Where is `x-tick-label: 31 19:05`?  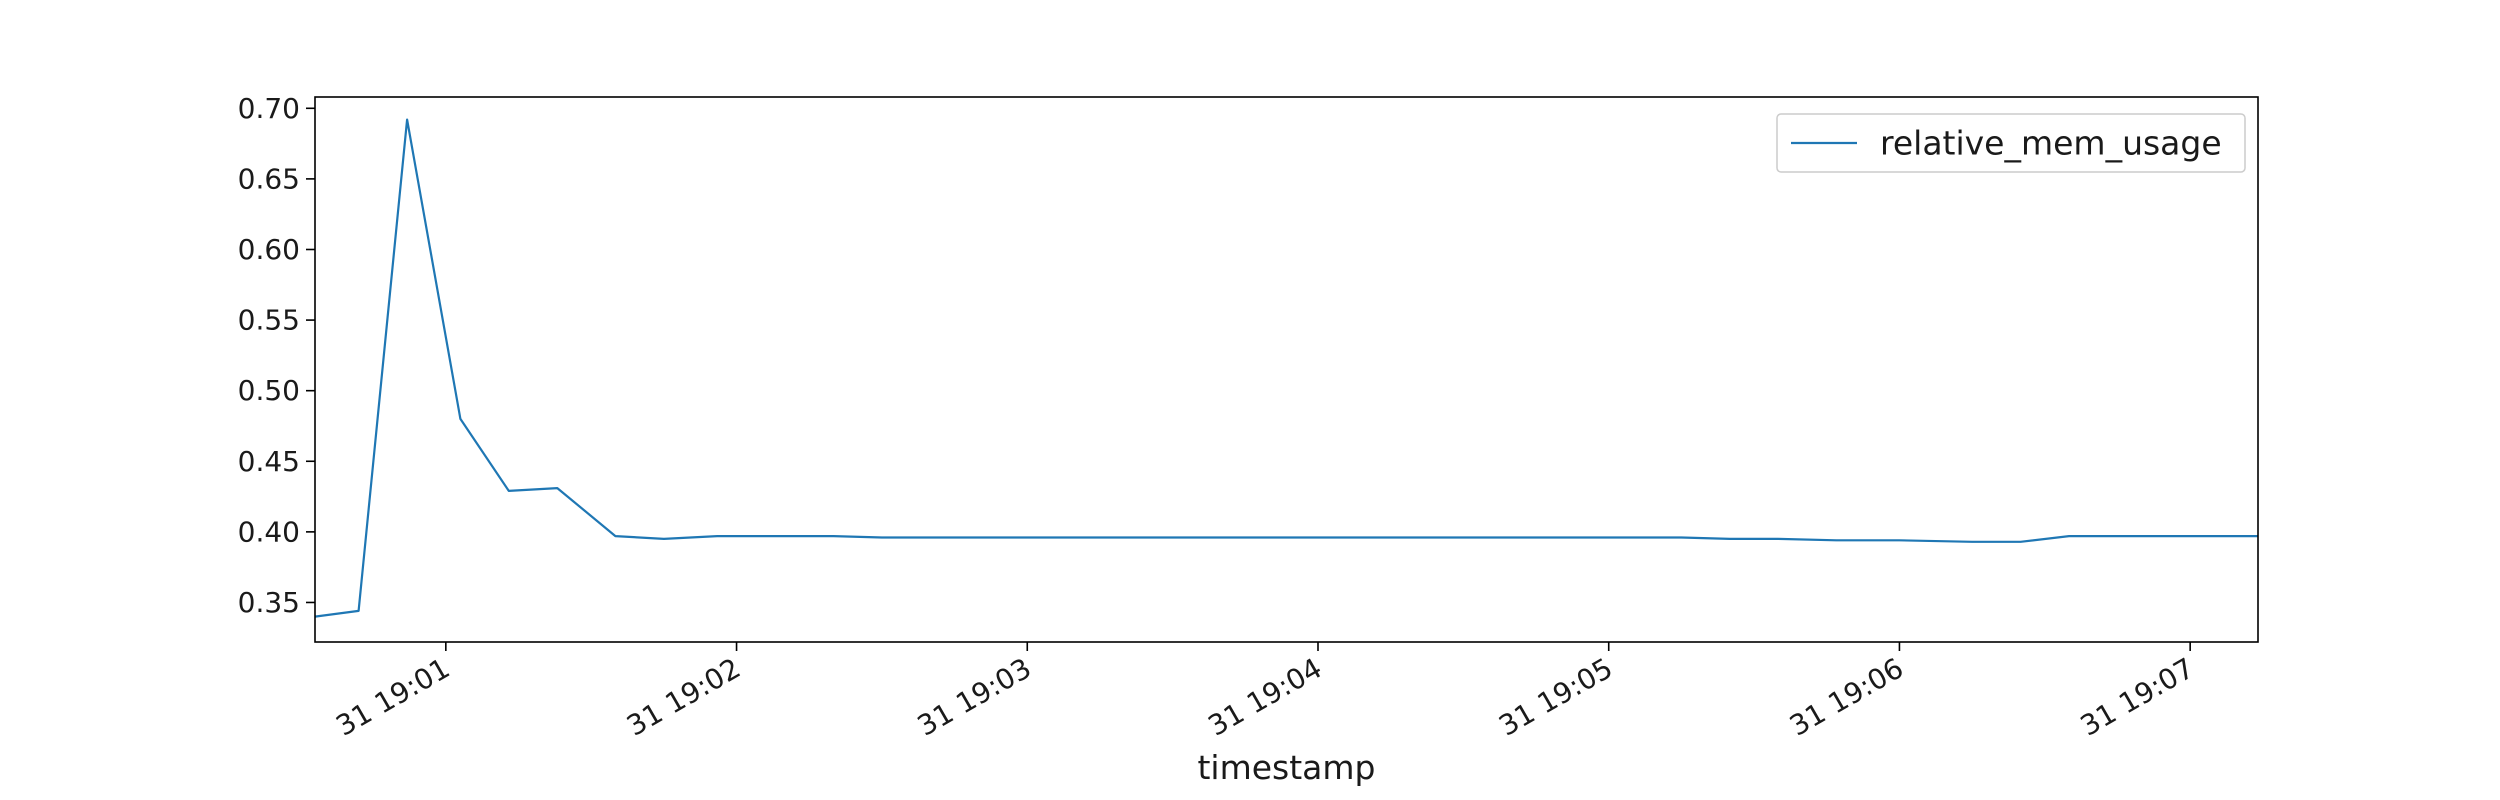
x-tick-label: 31 19:05 is located at coordinates (1555, 696).